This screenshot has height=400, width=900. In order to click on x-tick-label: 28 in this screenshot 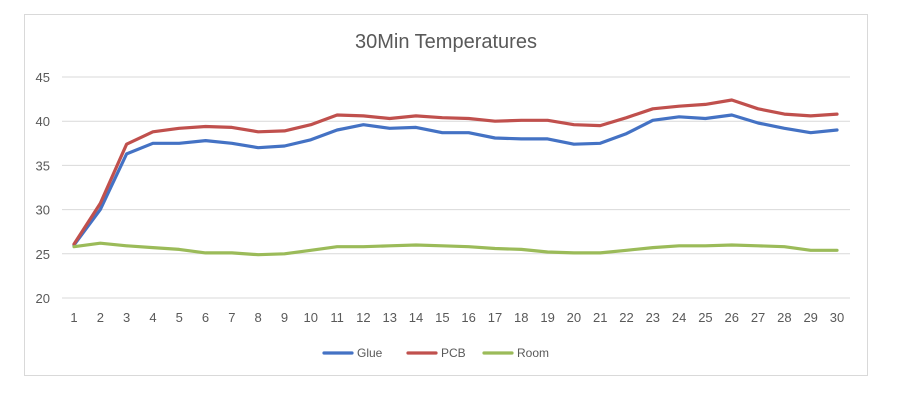, I will do `click(784, 317)`.